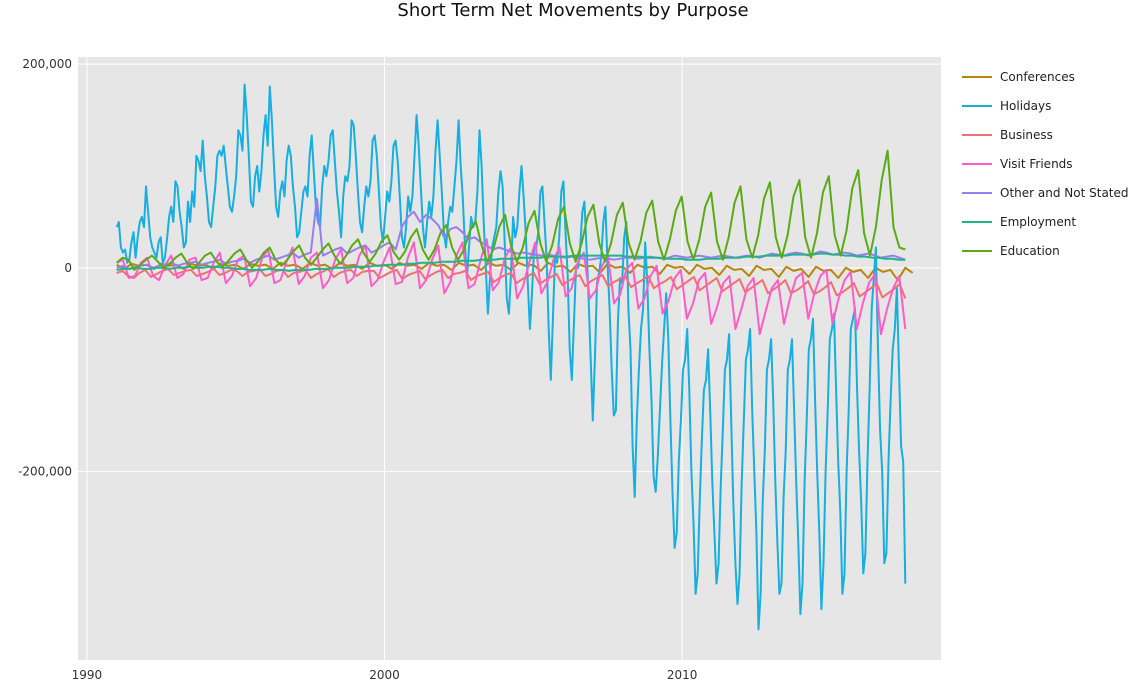  I want to click on legend-label: Employment, so click(1038, 221).